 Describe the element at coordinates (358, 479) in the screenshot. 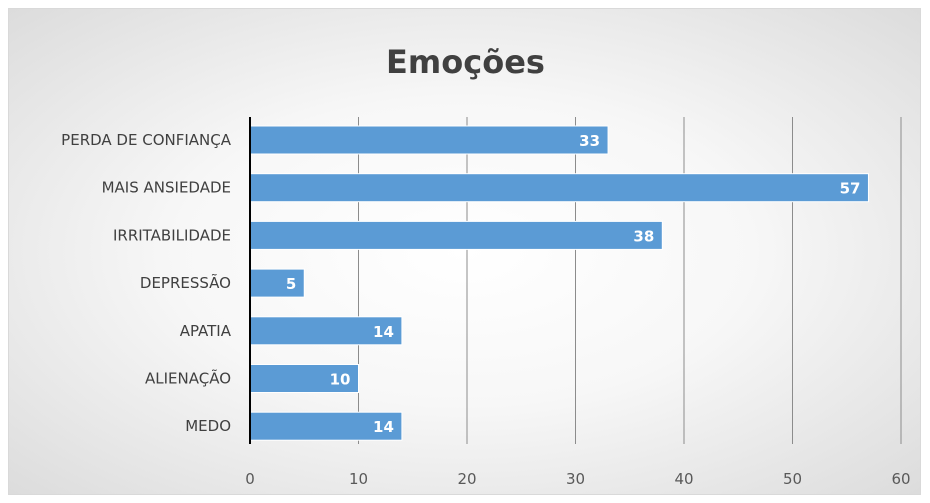

I see `x-tick-label-10: 10` at that location.